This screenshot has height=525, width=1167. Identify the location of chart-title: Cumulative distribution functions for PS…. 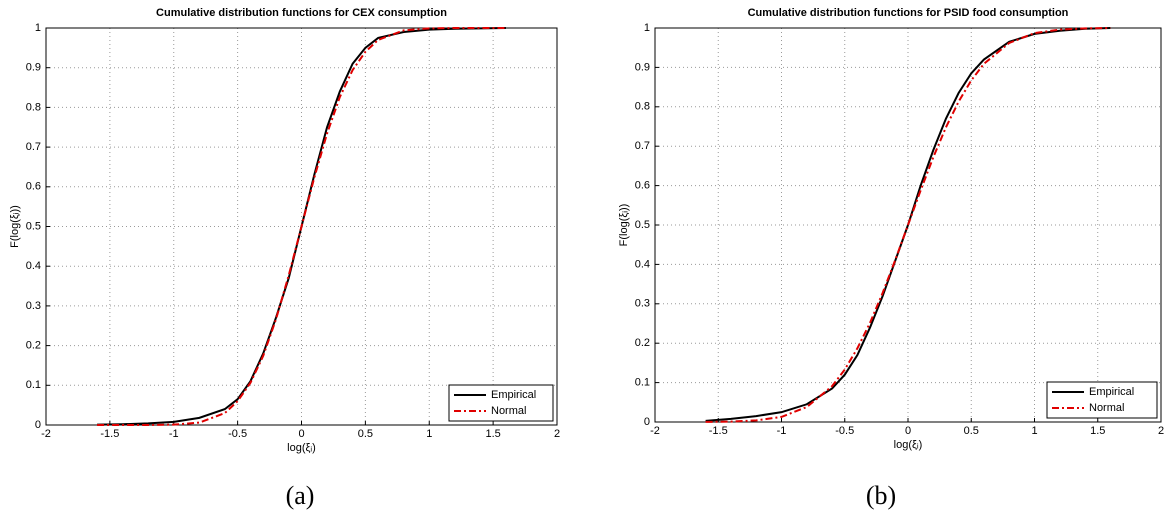
(908, 13).